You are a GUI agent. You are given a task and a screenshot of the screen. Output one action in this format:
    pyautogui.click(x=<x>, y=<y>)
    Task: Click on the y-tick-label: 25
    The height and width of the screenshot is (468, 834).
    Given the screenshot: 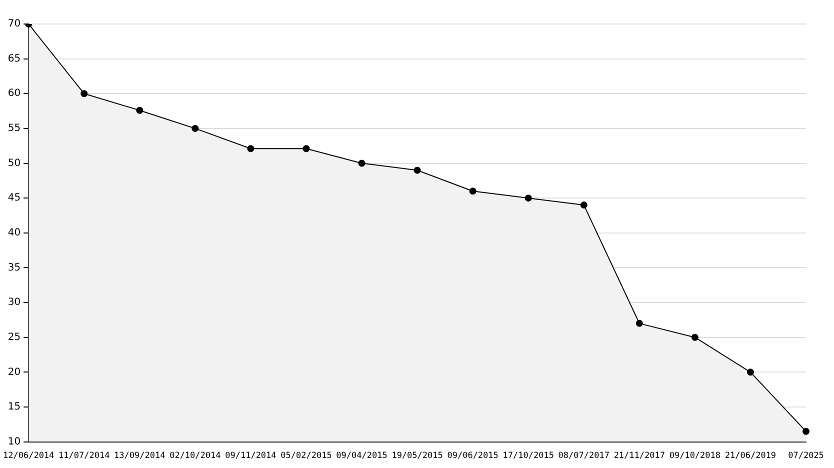 What is the action you would take?
    pyautogui.click(x=14, y=337)
    